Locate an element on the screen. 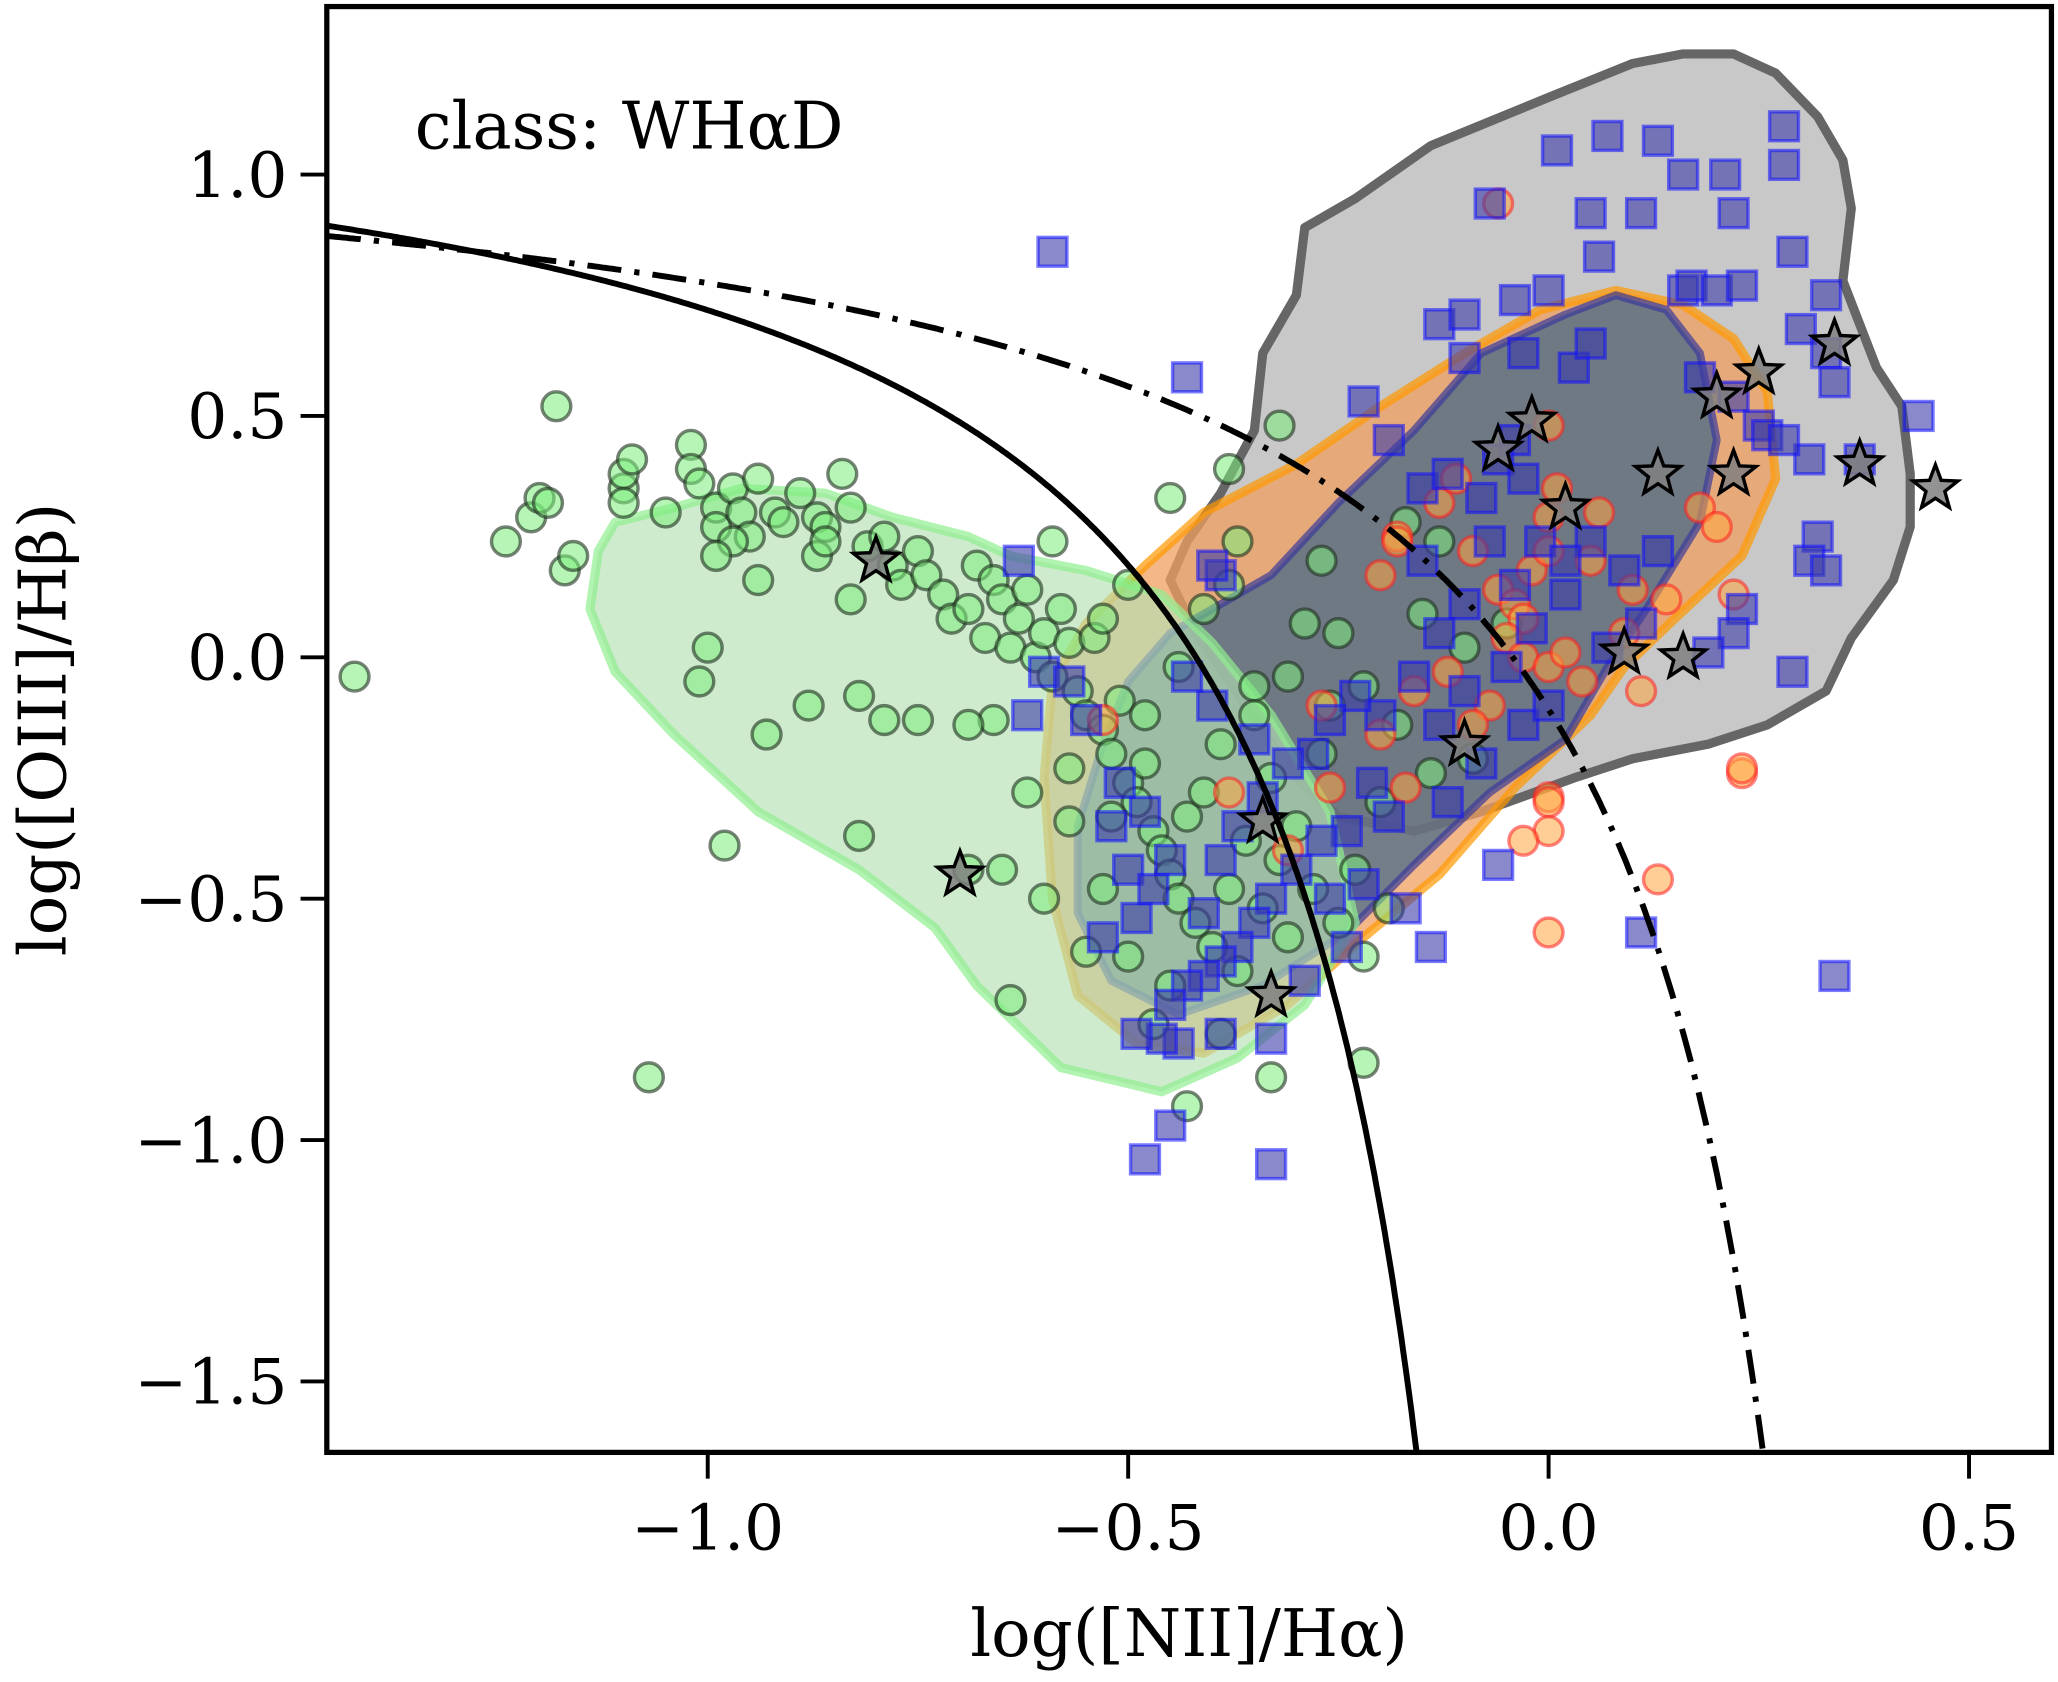 The height and width of the screenshot is (1682, 2058). x-axis: −1.0 −0.5 0.0 0.5 is located at coordinates (1325, 1508).